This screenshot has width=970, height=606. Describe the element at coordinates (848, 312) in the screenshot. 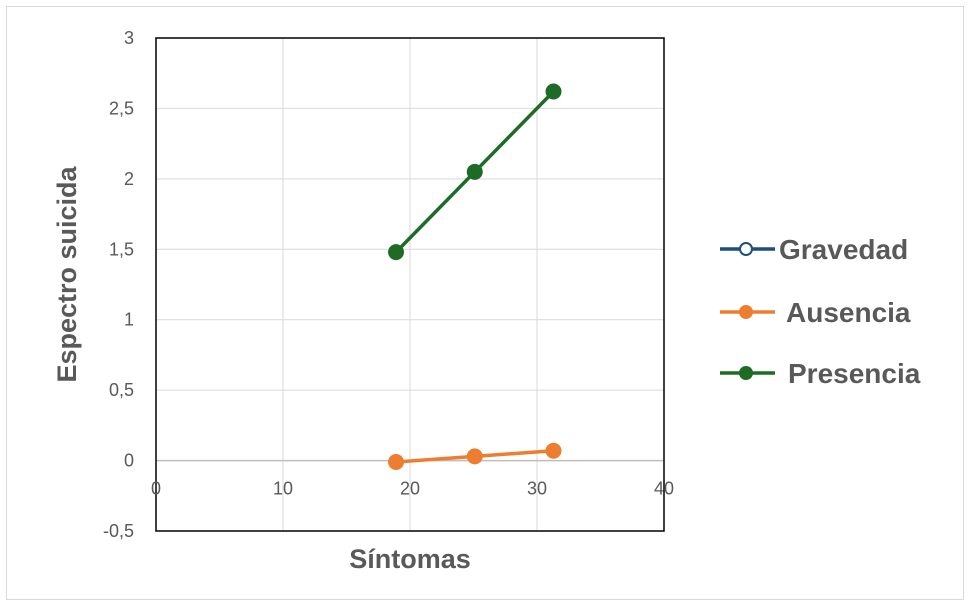

I see `legend-label-ausencia: Ausencia` at that location.